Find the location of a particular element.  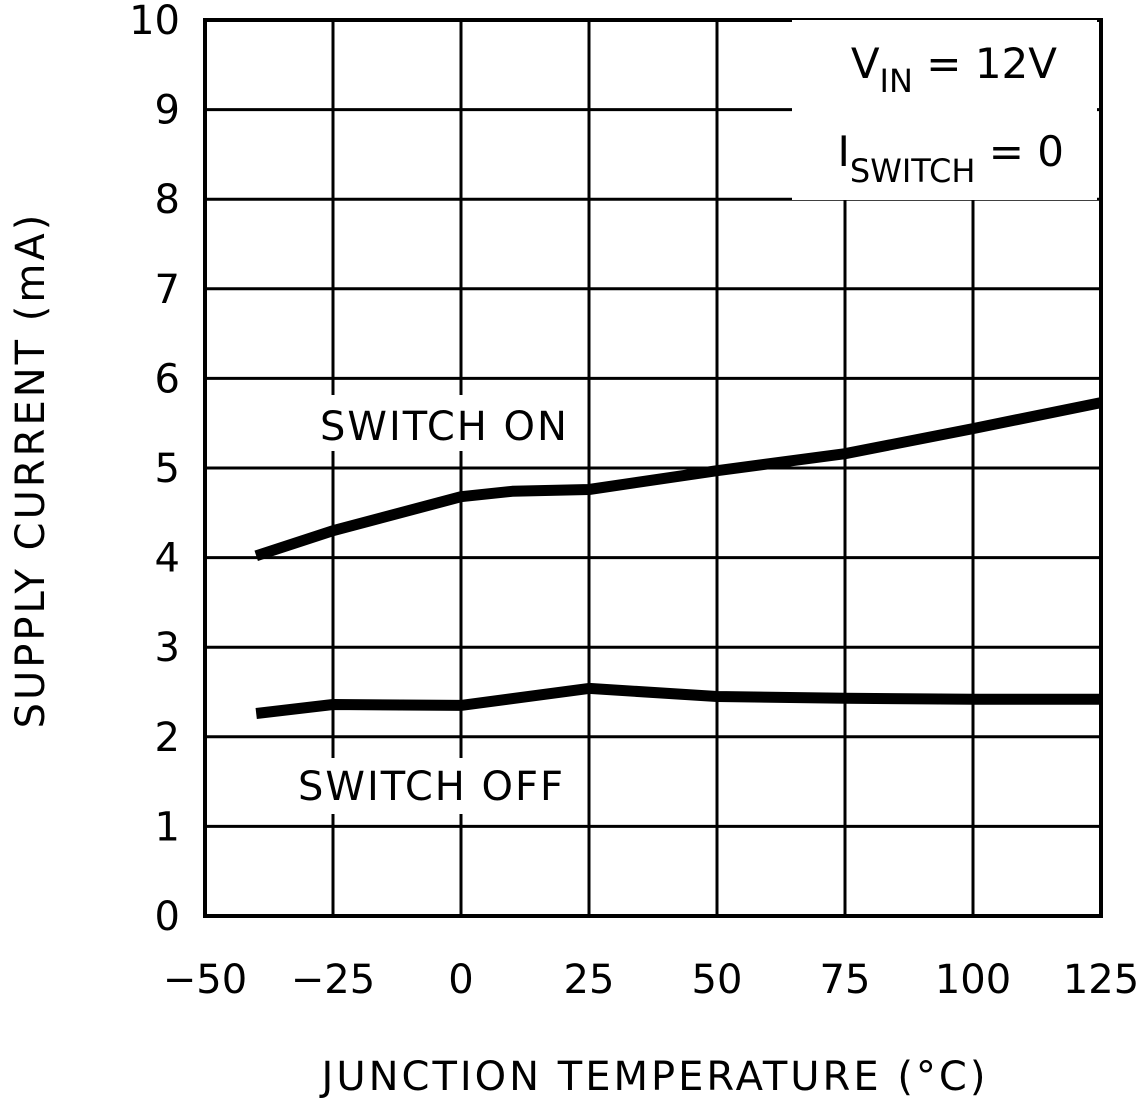

x-tick-label-3: 25 is located at coordinates (589, 980).